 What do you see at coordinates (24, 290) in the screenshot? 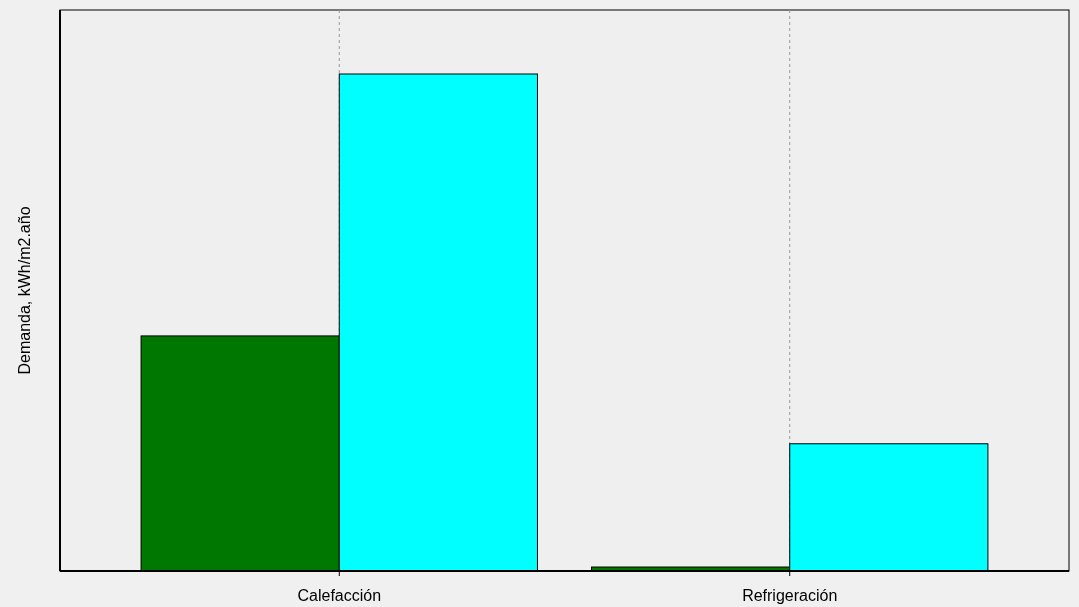
I see `y-axis-title: Demanda, kWh/m2.año` at bounding box center [24, 290].